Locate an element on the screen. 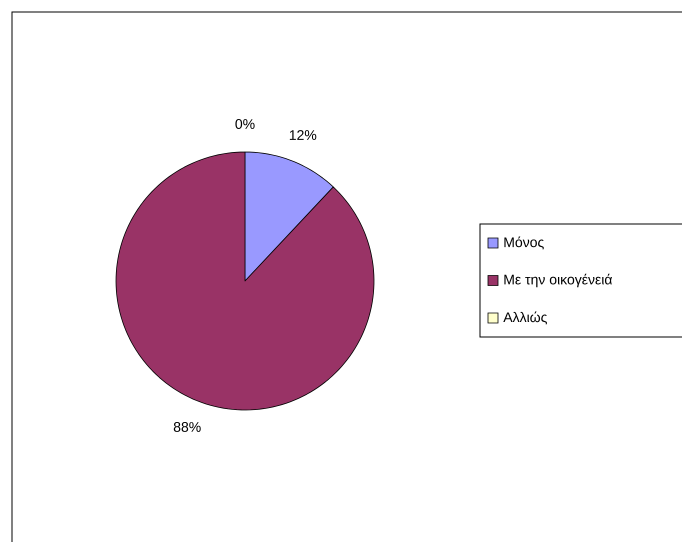 This screenshot has height=542, width=682. data-label: 12% is located at coordinates (303, 135).